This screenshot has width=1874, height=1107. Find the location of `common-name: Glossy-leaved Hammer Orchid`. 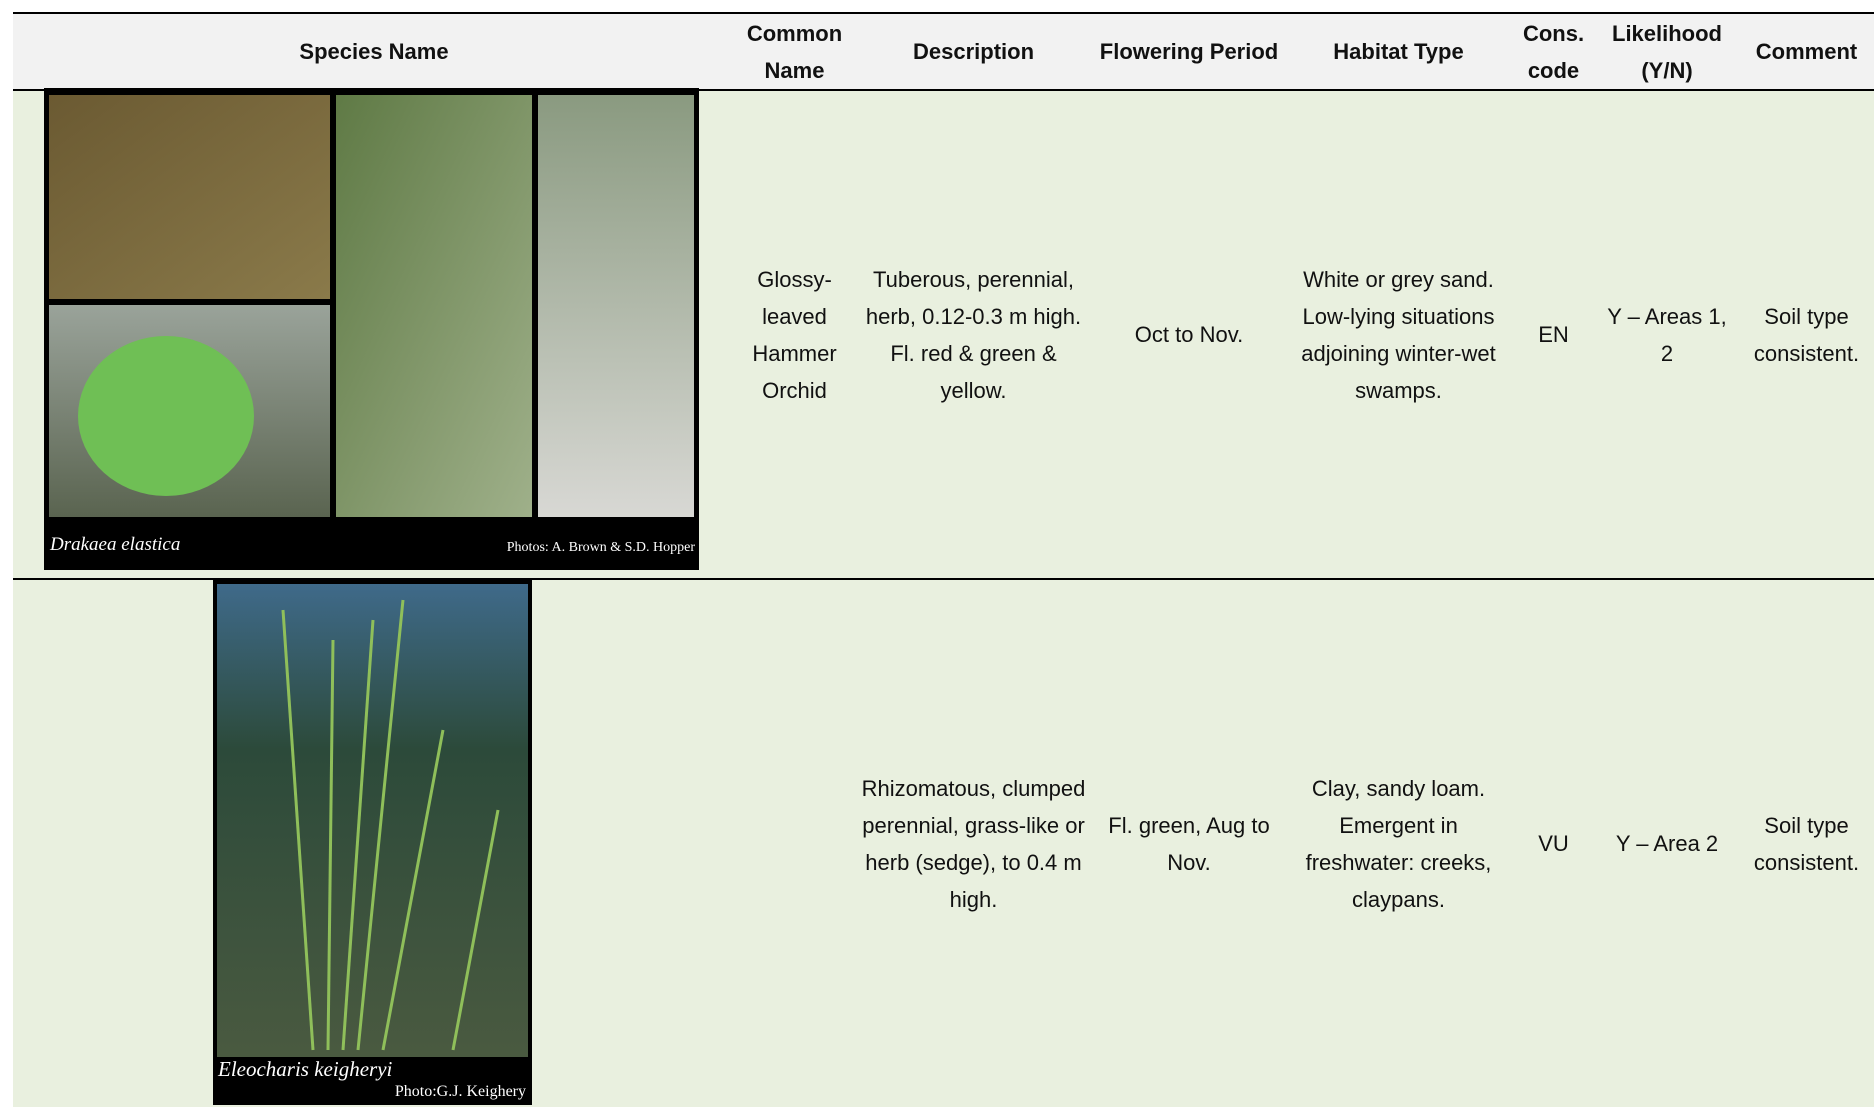

common-name: Glossy-leaved Hammer Orchid is located at coordinates (794, 335).